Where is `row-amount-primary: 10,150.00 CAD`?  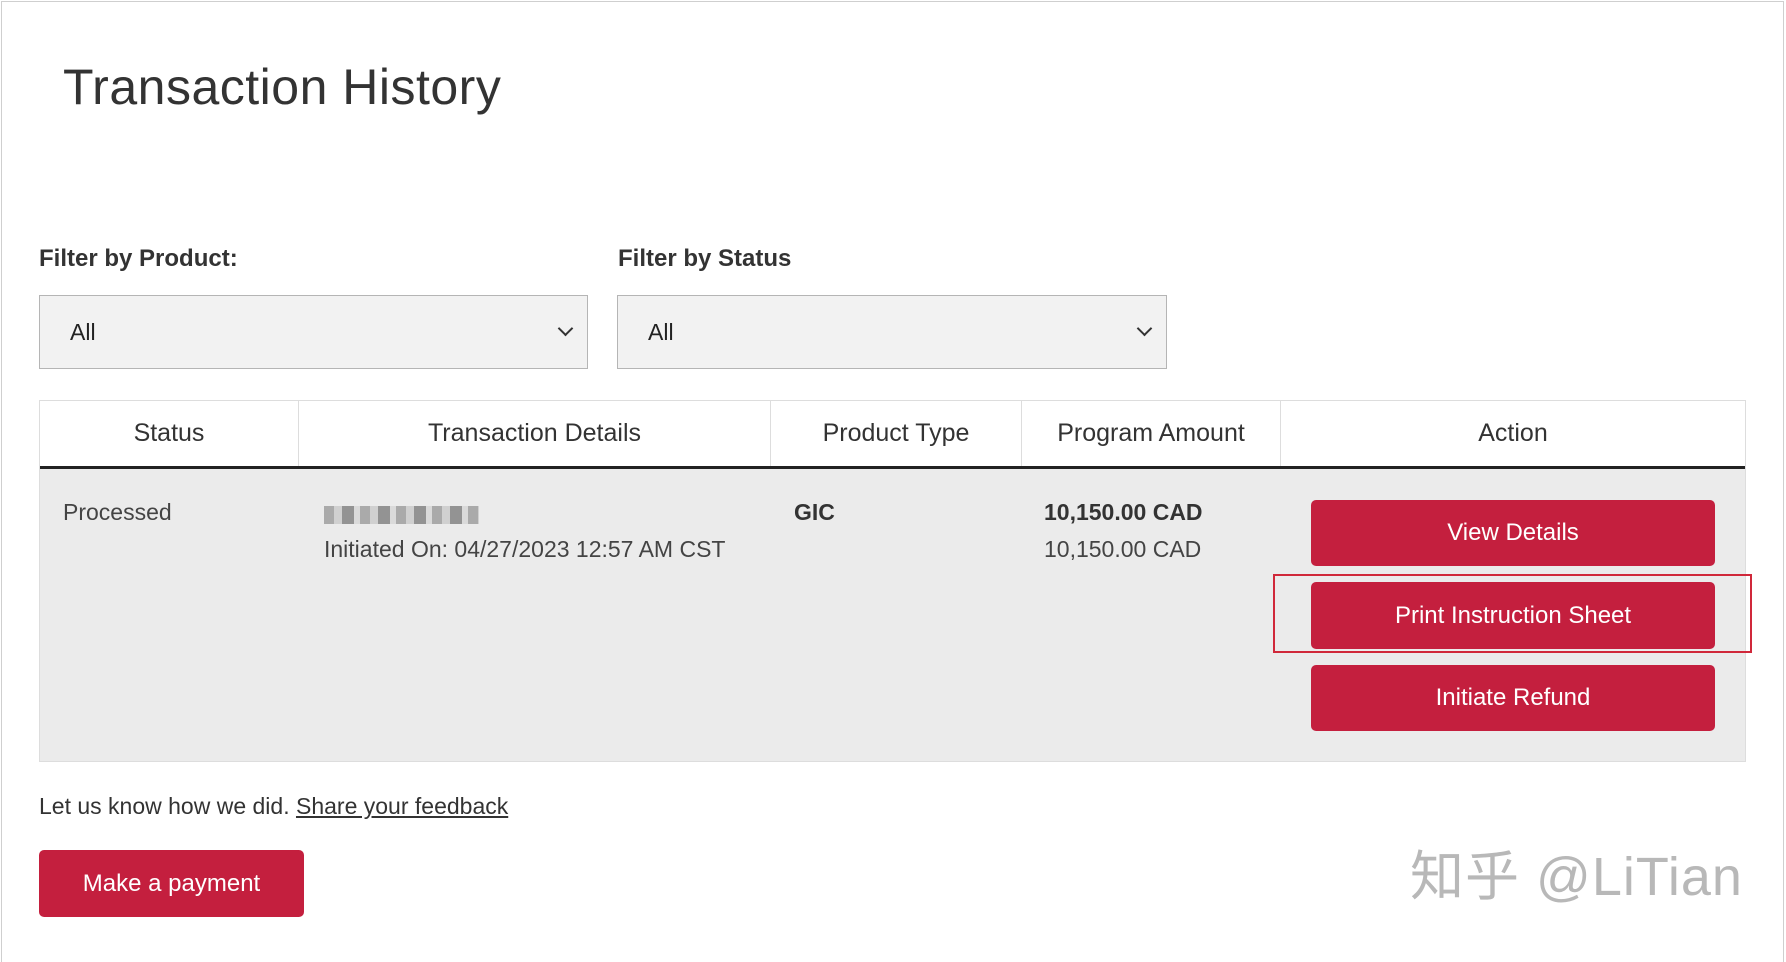 row-amount-primary: 10,150.00 CAD is located at coordinates (1123, 512).